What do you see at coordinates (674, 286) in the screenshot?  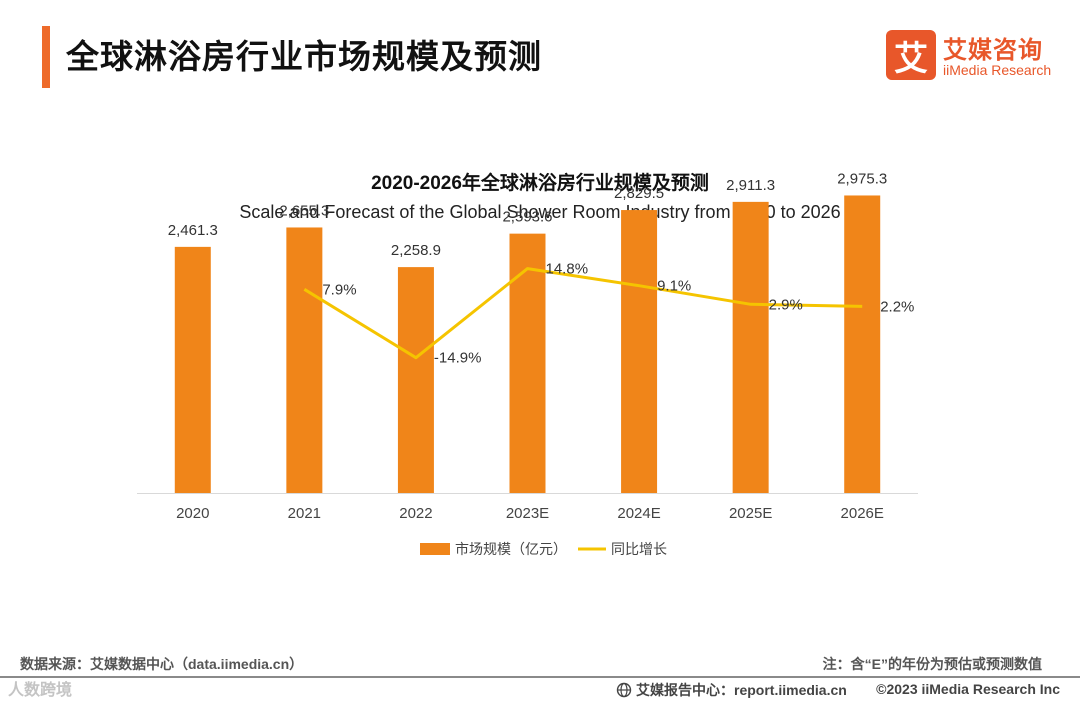 I see `growth-label: 9.1%` at bounding box center [674, 286].